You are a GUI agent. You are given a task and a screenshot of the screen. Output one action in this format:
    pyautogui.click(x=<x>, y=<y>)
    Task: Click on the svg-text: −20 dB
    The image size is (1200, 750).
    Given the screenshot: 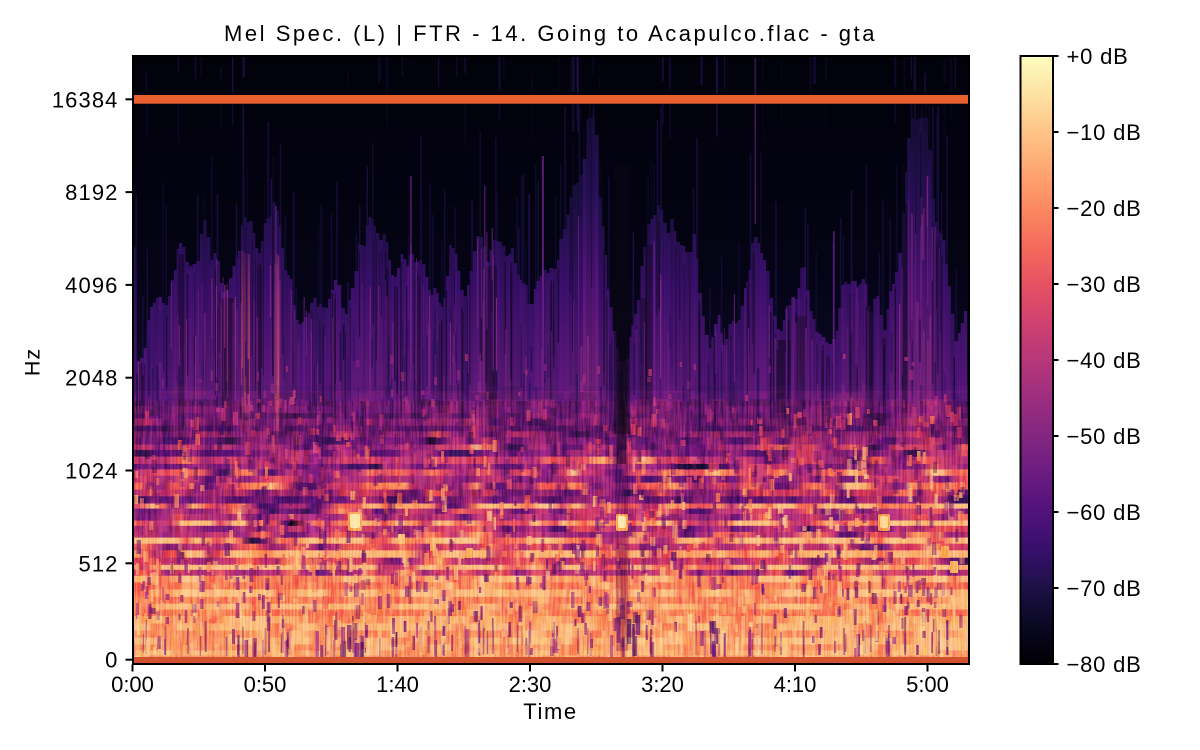 What is the action you would take?
    pyautogui.click(x=1104, y=208)
    